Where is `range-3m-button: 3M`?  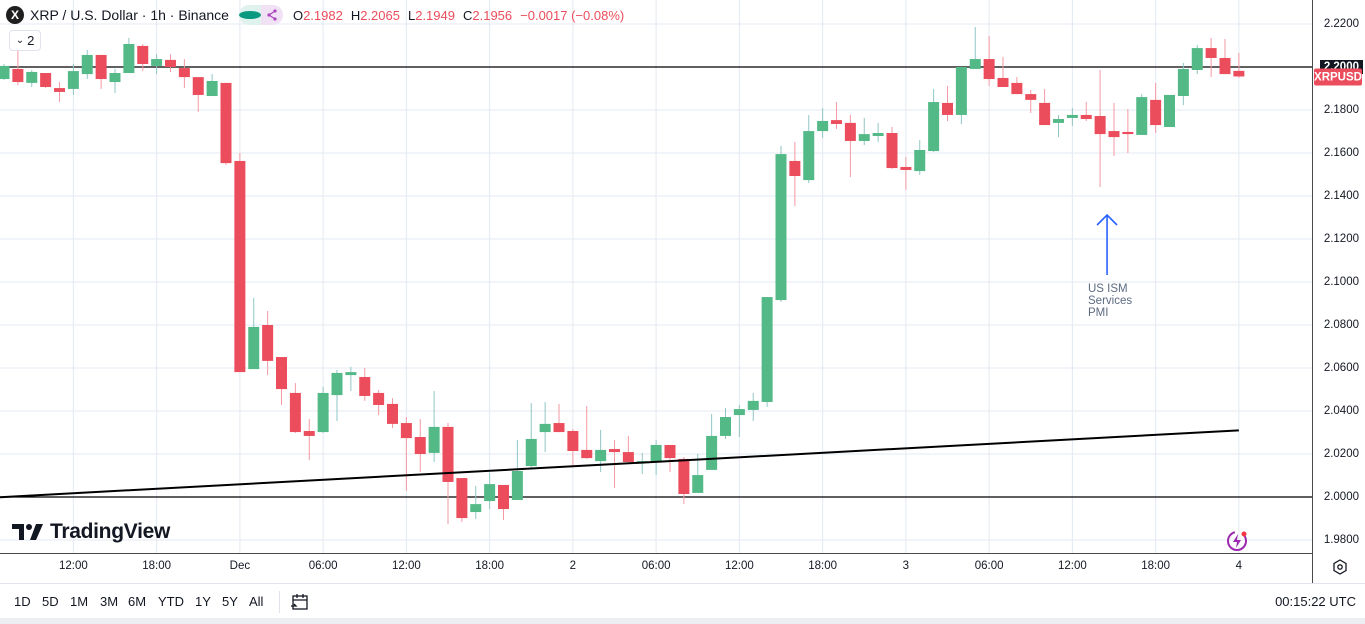
range-3m-button: 3M is located at coordinates (109, 601).